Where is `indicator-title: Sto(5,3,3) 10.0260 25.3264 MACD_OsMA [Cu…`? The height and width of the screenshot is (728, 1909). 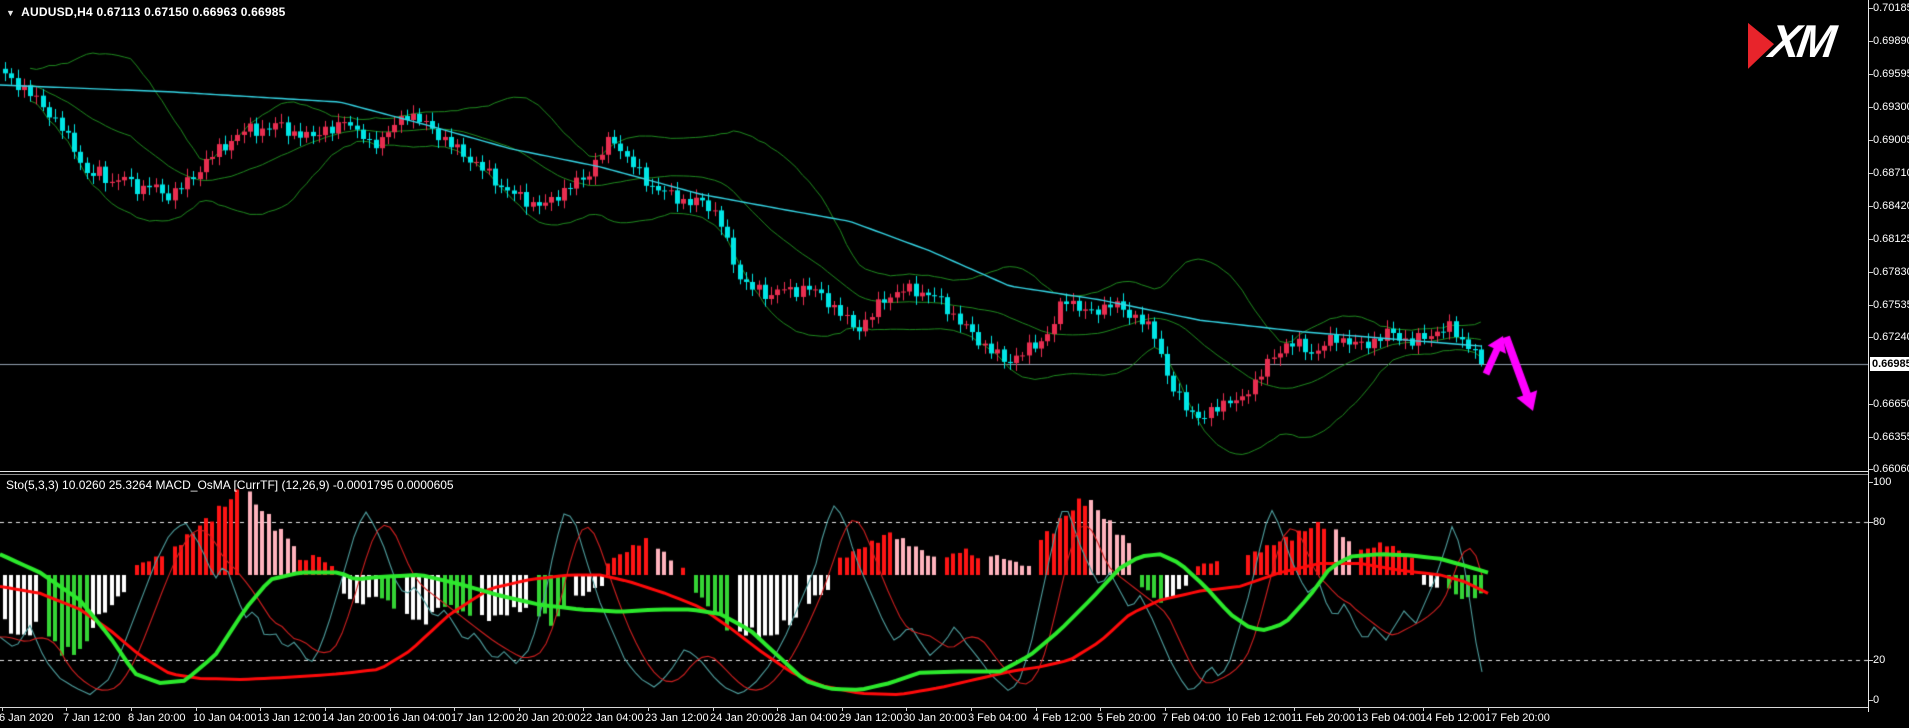 indicator-title: Sto(5,3,3) 10.0260 25.3264 MACD_OsMA [Cu… is located at coordinates (230, 485).